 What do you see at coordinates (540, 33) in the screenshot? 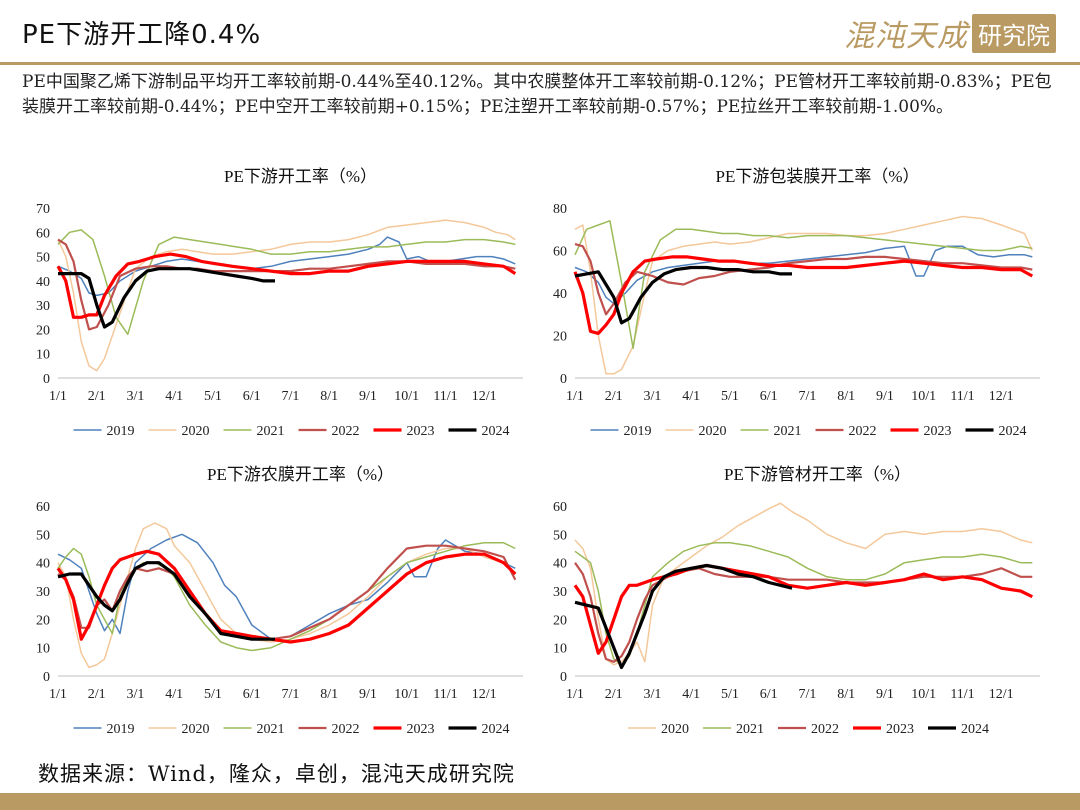
I see `header: PE下游开工降0.4% 混沌天成 研究院` at bounding box center [540, 33].